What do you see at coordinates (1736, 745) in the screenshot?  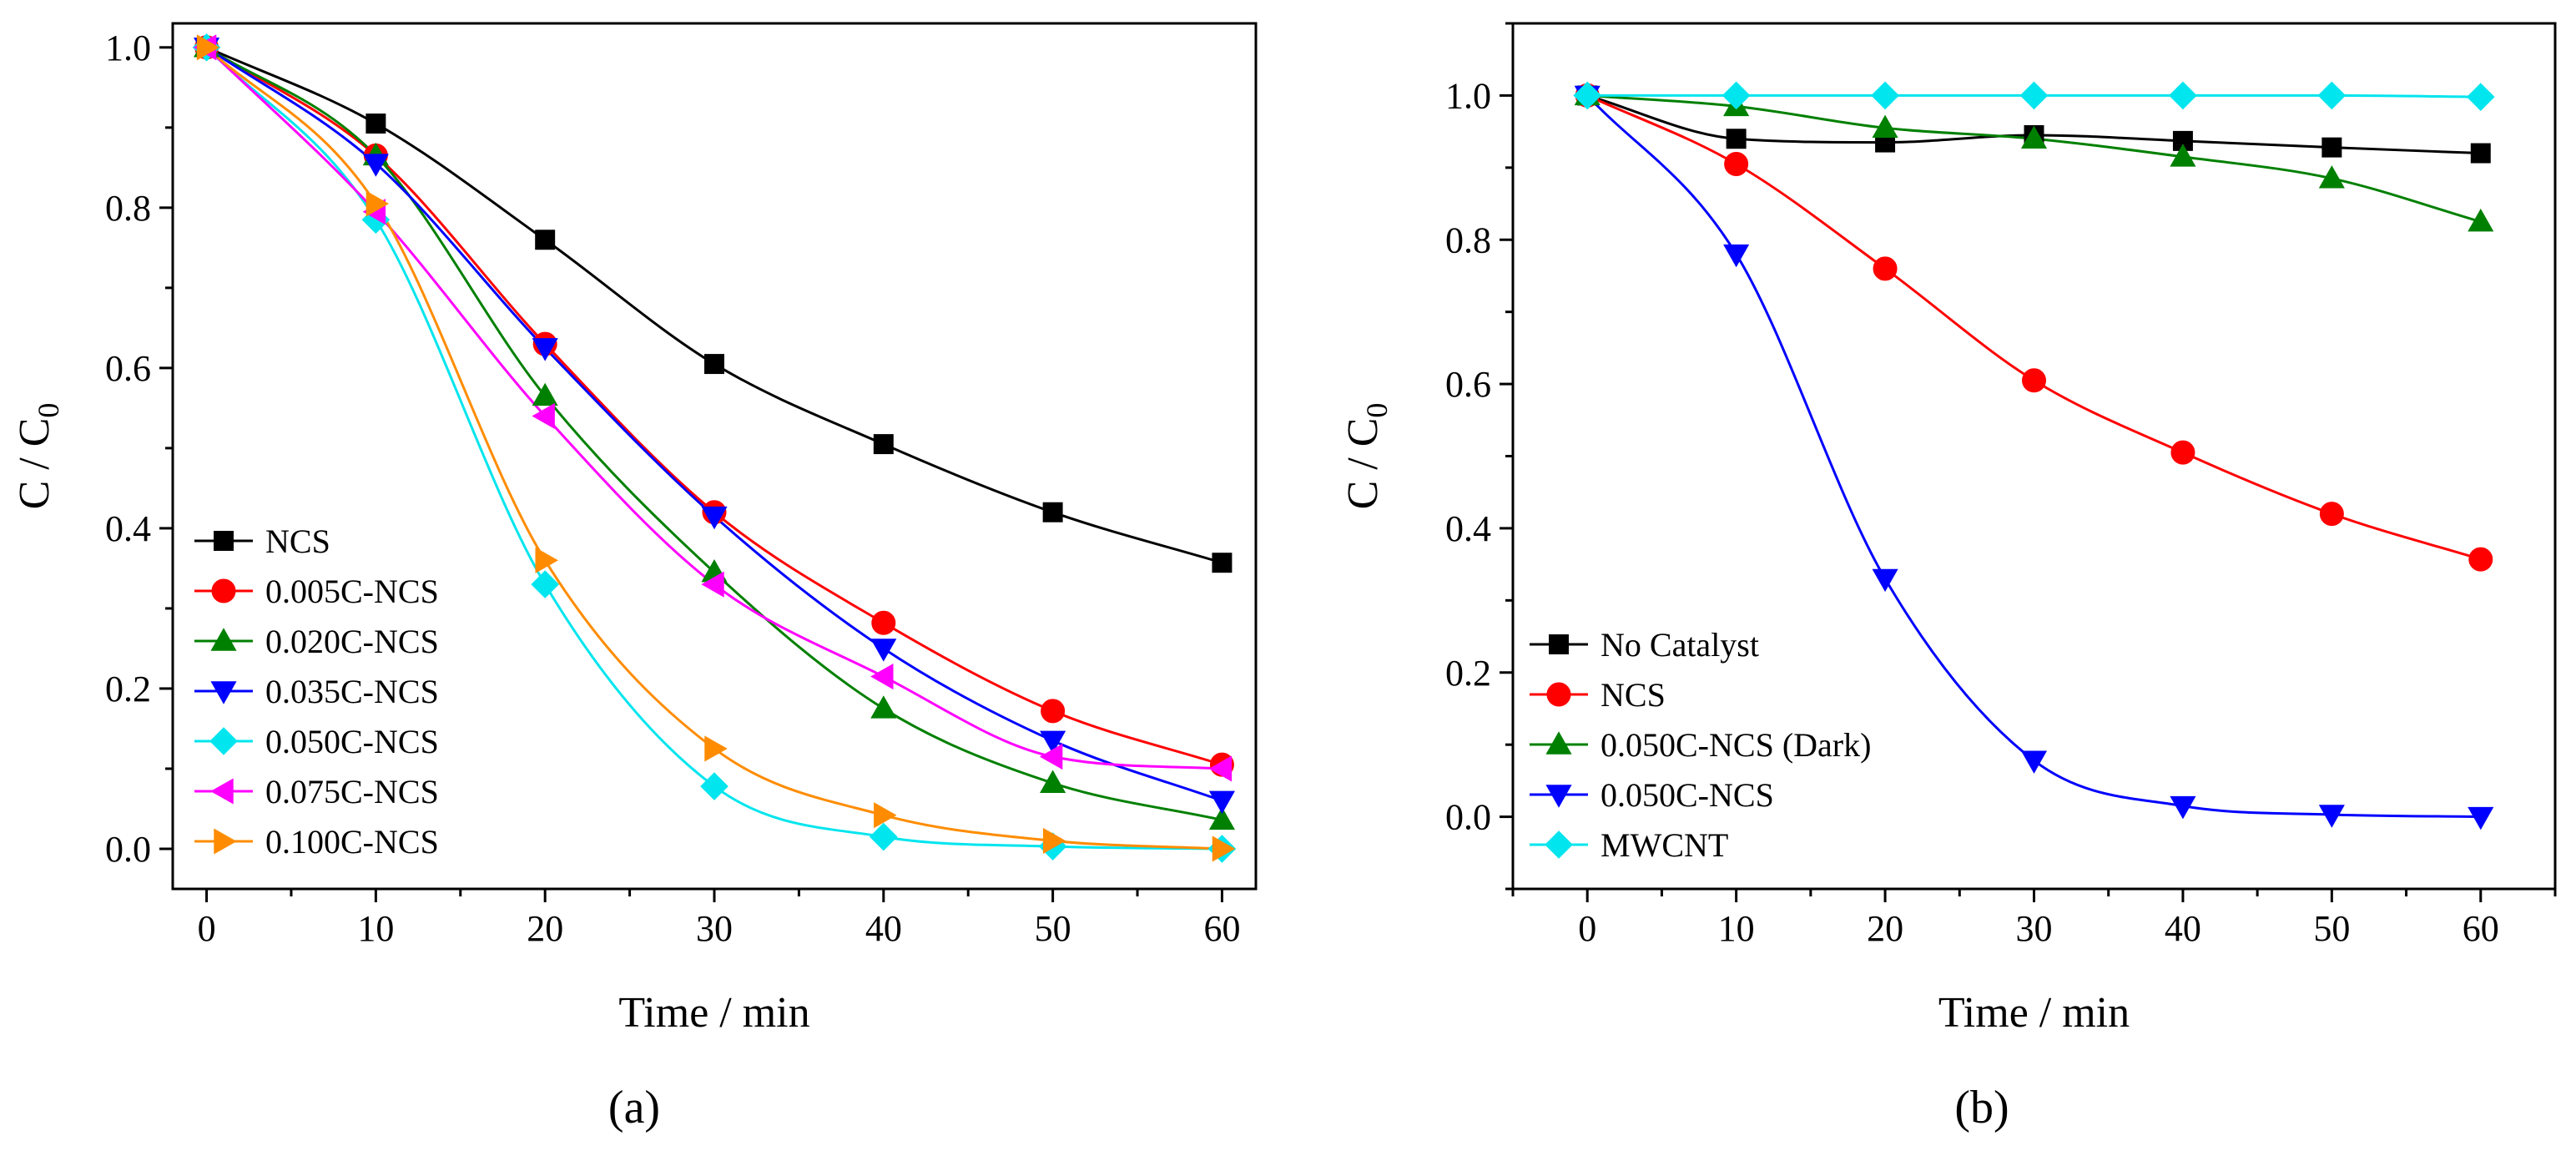 I see `legend-entry: 0.050C-NCS (Dark)` at bounding box center [1736, 745].